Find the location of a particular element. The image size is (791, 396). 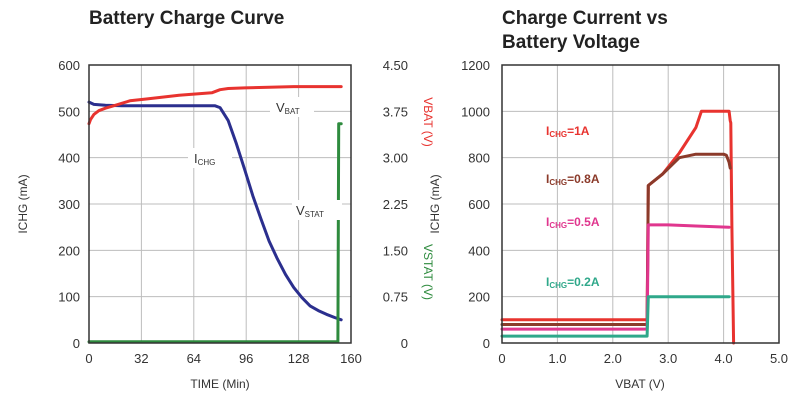

right-series-ichg-0-5a is located at coordinates (615, 277).